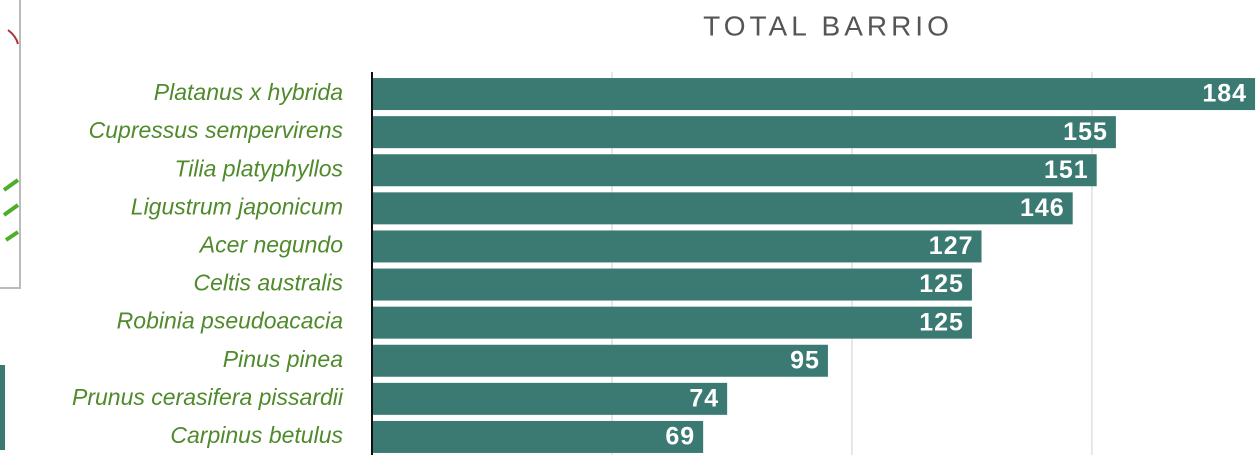  Describe the element at coordinates (1066, 170) in the screenshot. I see `value-label: 151` at that location.